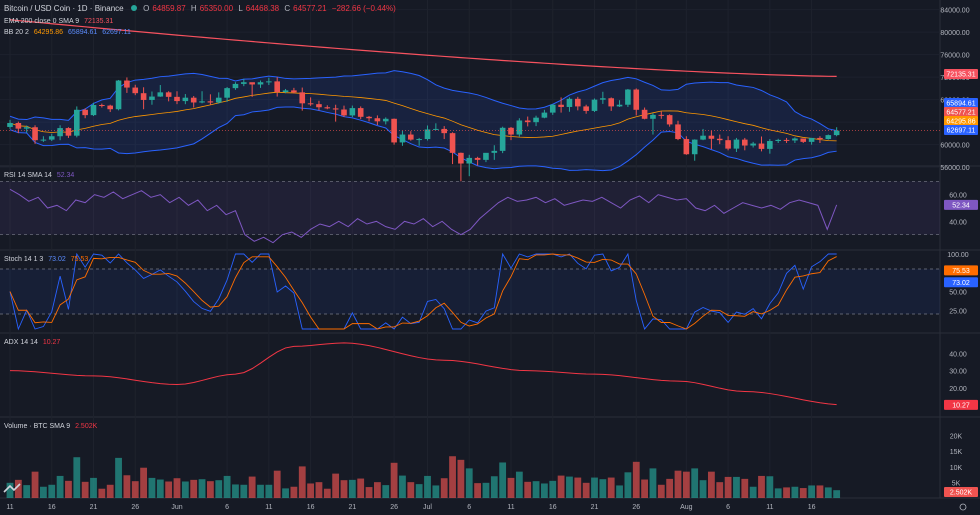 The height and width of the screenshot is (515, 980). I want to click on rsi-badge-bg, so click(961, 204).